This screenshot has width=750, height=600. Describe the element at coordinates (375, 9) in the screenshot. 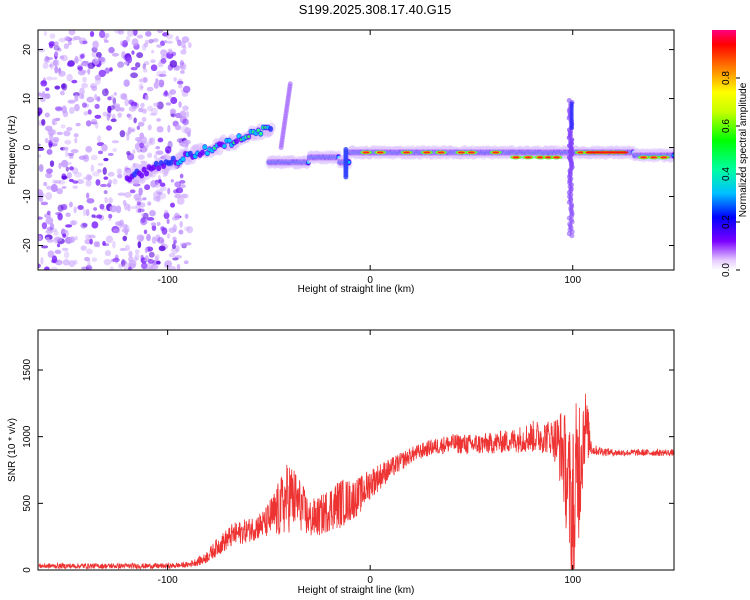

I see `figure-title: S199.2025.308.17.40.G15` at that location.